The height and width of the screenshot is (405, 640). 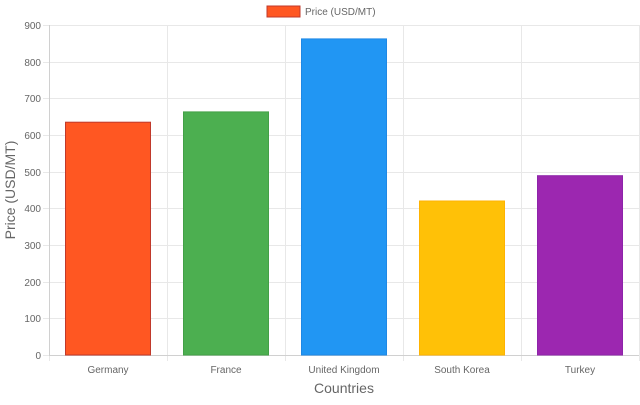 I want to click on bar-france, so click(x=226, y=233).